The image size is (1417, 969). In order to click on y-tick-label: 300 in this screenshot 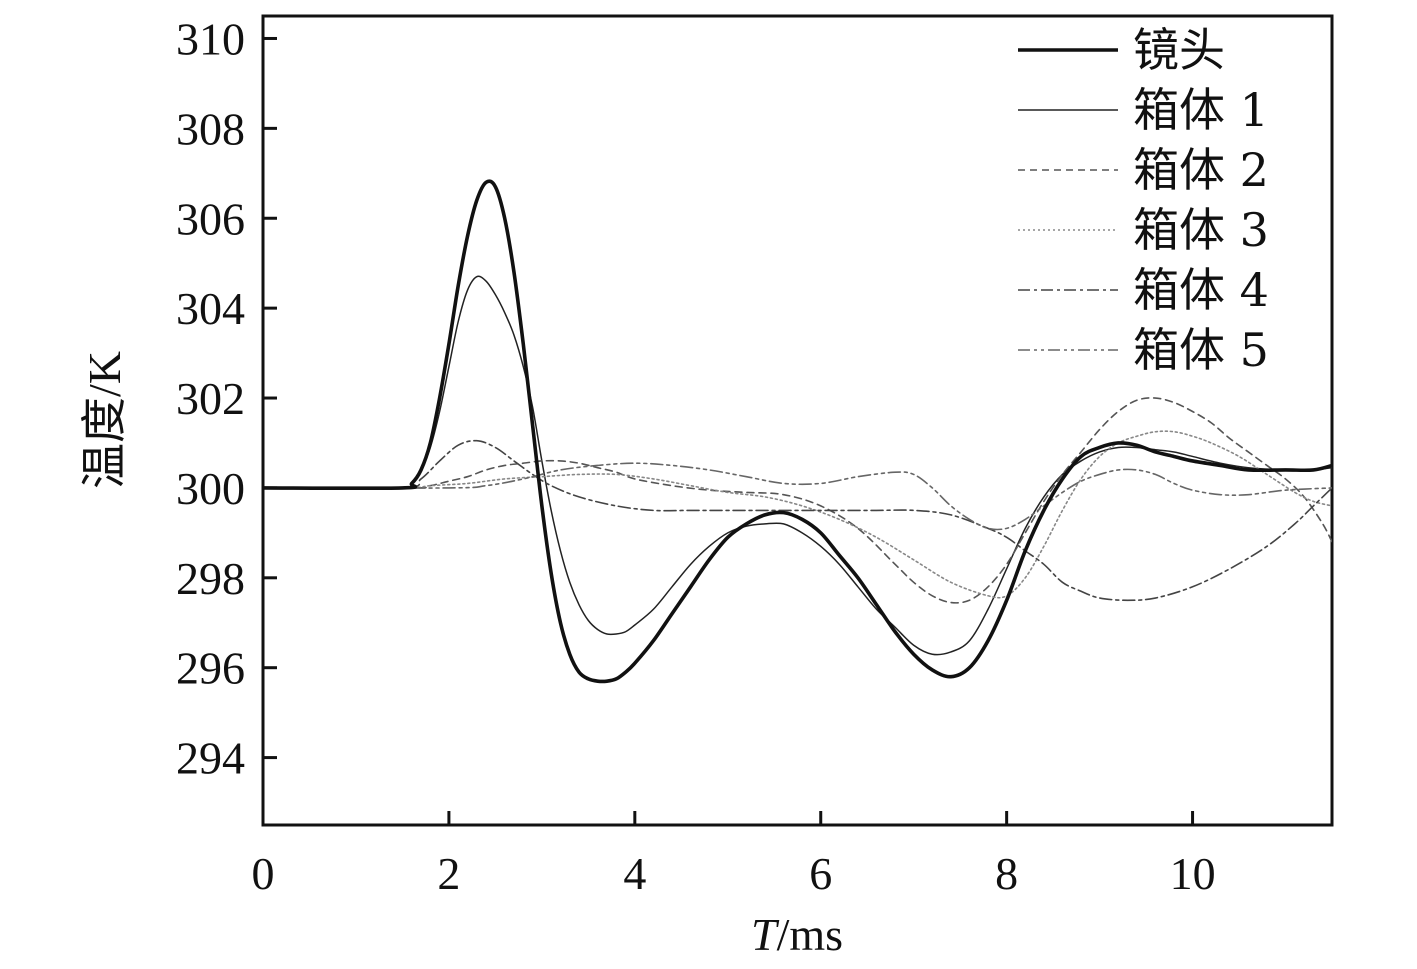, I will do `click(210, 488)`.